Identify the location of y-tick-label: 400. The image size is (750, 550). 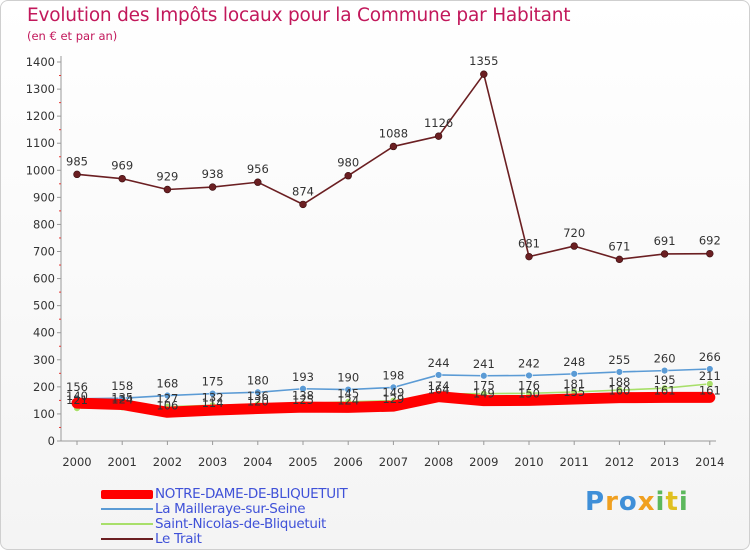
(44, 333).